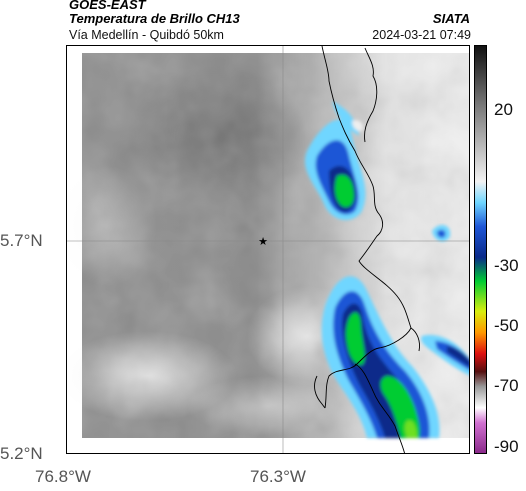  Describe the element at coordinates (21, 240) in the screenshot. I see `lat-tick-5.7: 5.7°N` at that location.